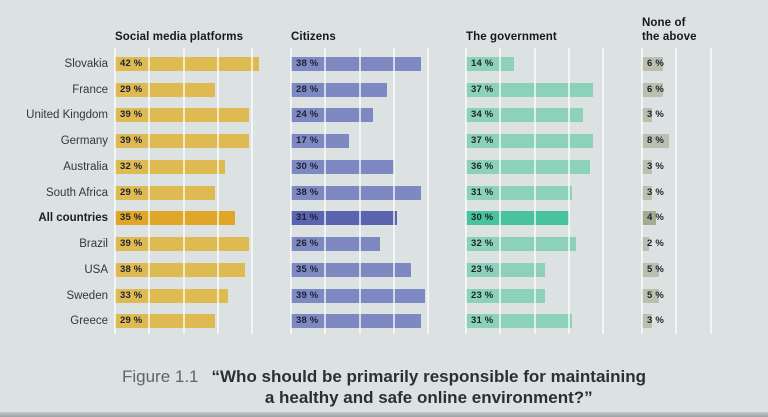 Image resolution: width=768 pixels, height=417 pixels. Describe the element at coordinates (669, 30) in the screenshot. I see `series-header-4: None of the above` at that location.